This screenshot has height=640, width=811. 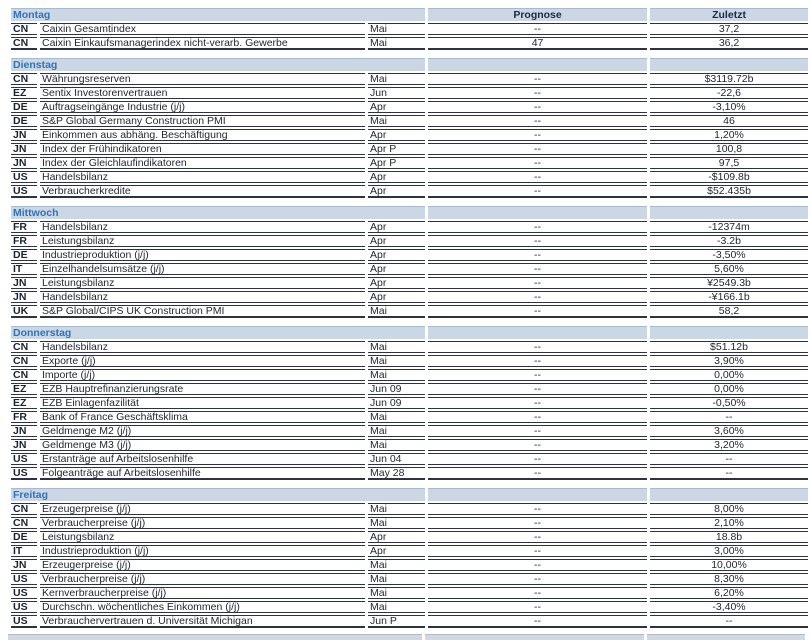 I want to click on zuletzt-value: 3,20%, so click(x=729, y=445).